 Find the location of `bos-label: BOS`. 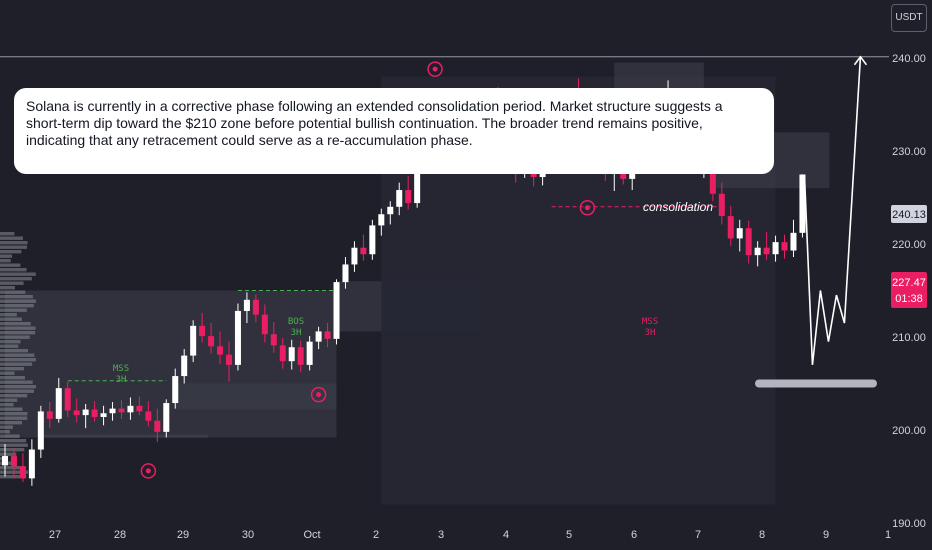

bos-label: BOS is located at coordinates (296, 322).